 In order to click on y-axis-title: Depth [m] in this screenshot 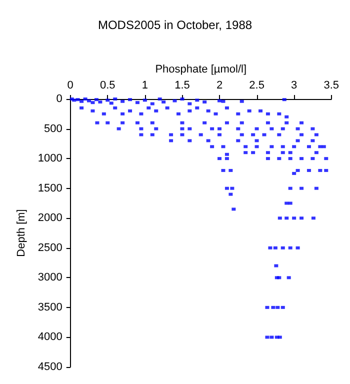, I will do `click(22, 233)`.